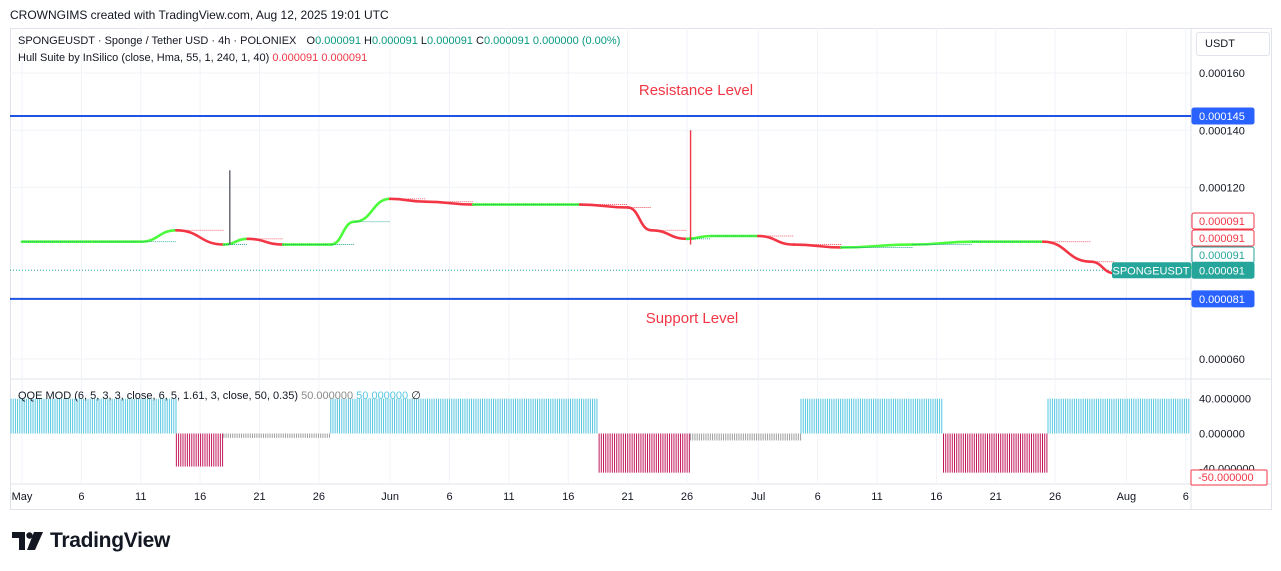 The width and height of the screenshot is (1281, 571). Describe the element at coordinates (696, 90) in the screenshot. I see `resistance-annotation: Resistance Level` at that location.